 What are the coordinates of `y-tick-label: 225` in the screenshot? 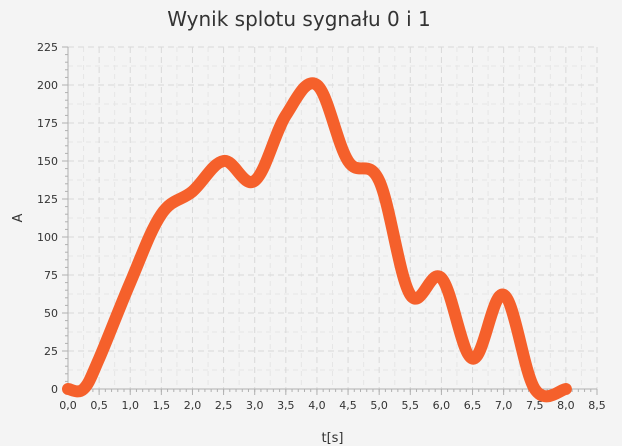 It's located at (47, 47).